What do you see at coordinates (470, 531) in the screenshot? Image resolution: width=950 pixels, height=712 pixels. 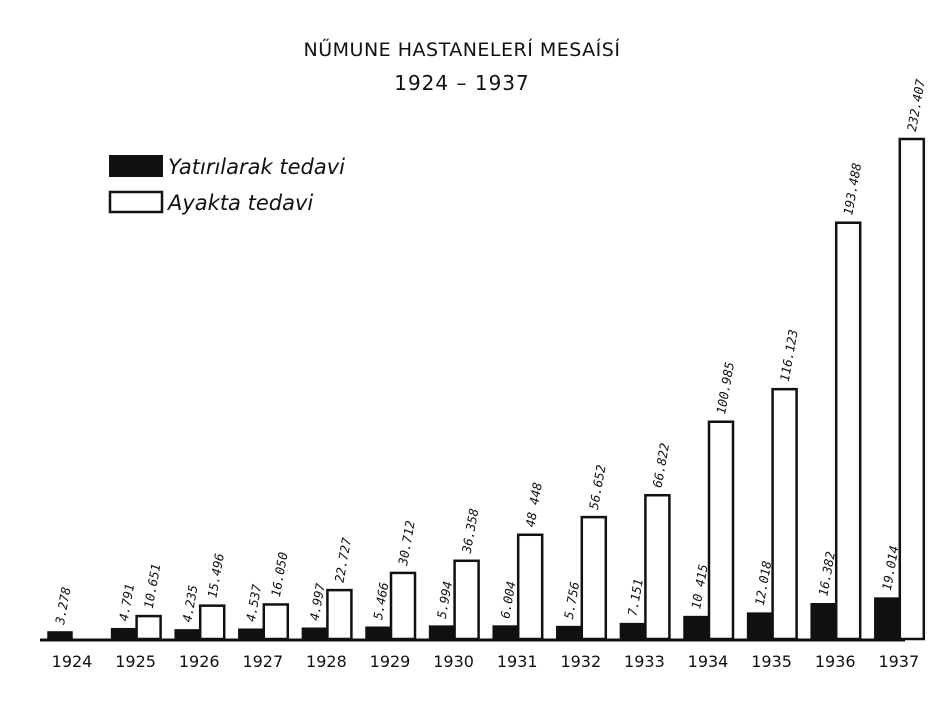 I see `data-label-outpatient-1930: 36.358` at bounding box center [470, 531].